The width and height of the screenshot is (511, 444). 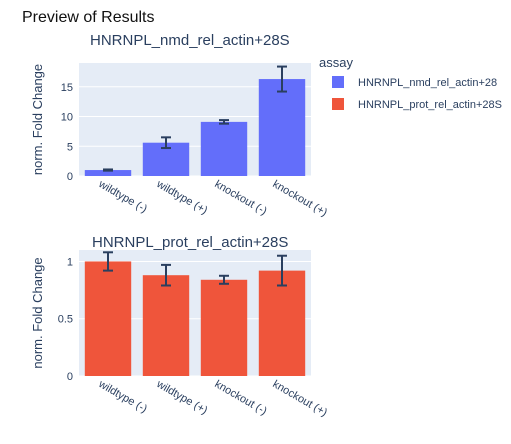 What do you see at coordinates (336, 62) in the screenshot?
I see `legend-title: assay` at bounding box center [336, 62].